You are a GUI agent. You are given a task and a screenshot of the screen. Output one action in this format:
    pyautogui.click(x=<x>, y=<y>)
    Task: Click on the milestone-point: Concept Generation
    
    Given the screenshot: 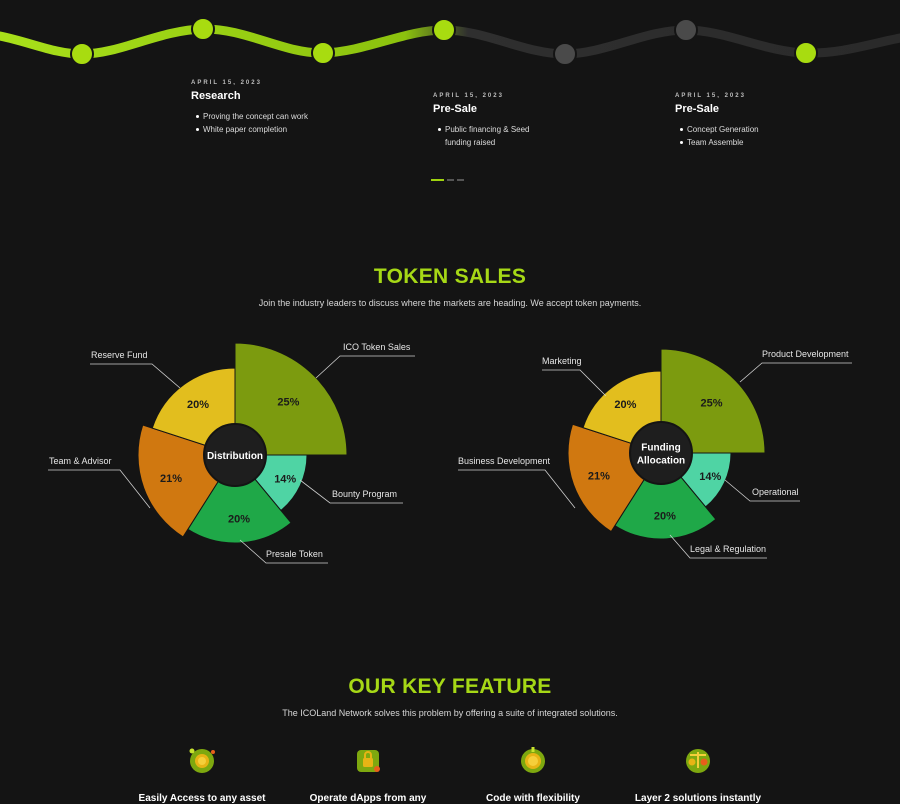 What is the action you would take?
    pyautogui.click(x=738, y=129)
    